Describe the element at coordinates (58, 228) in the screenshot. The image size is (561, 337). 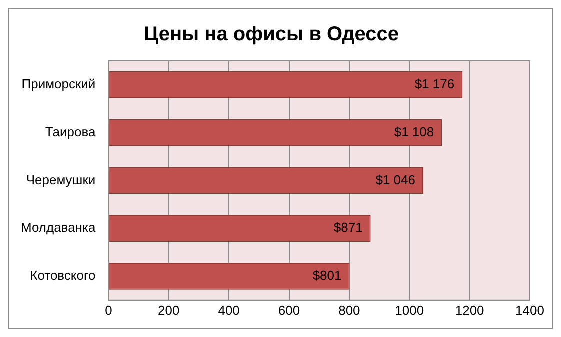
I see `y-tick-label: Молдаванка` at that location.